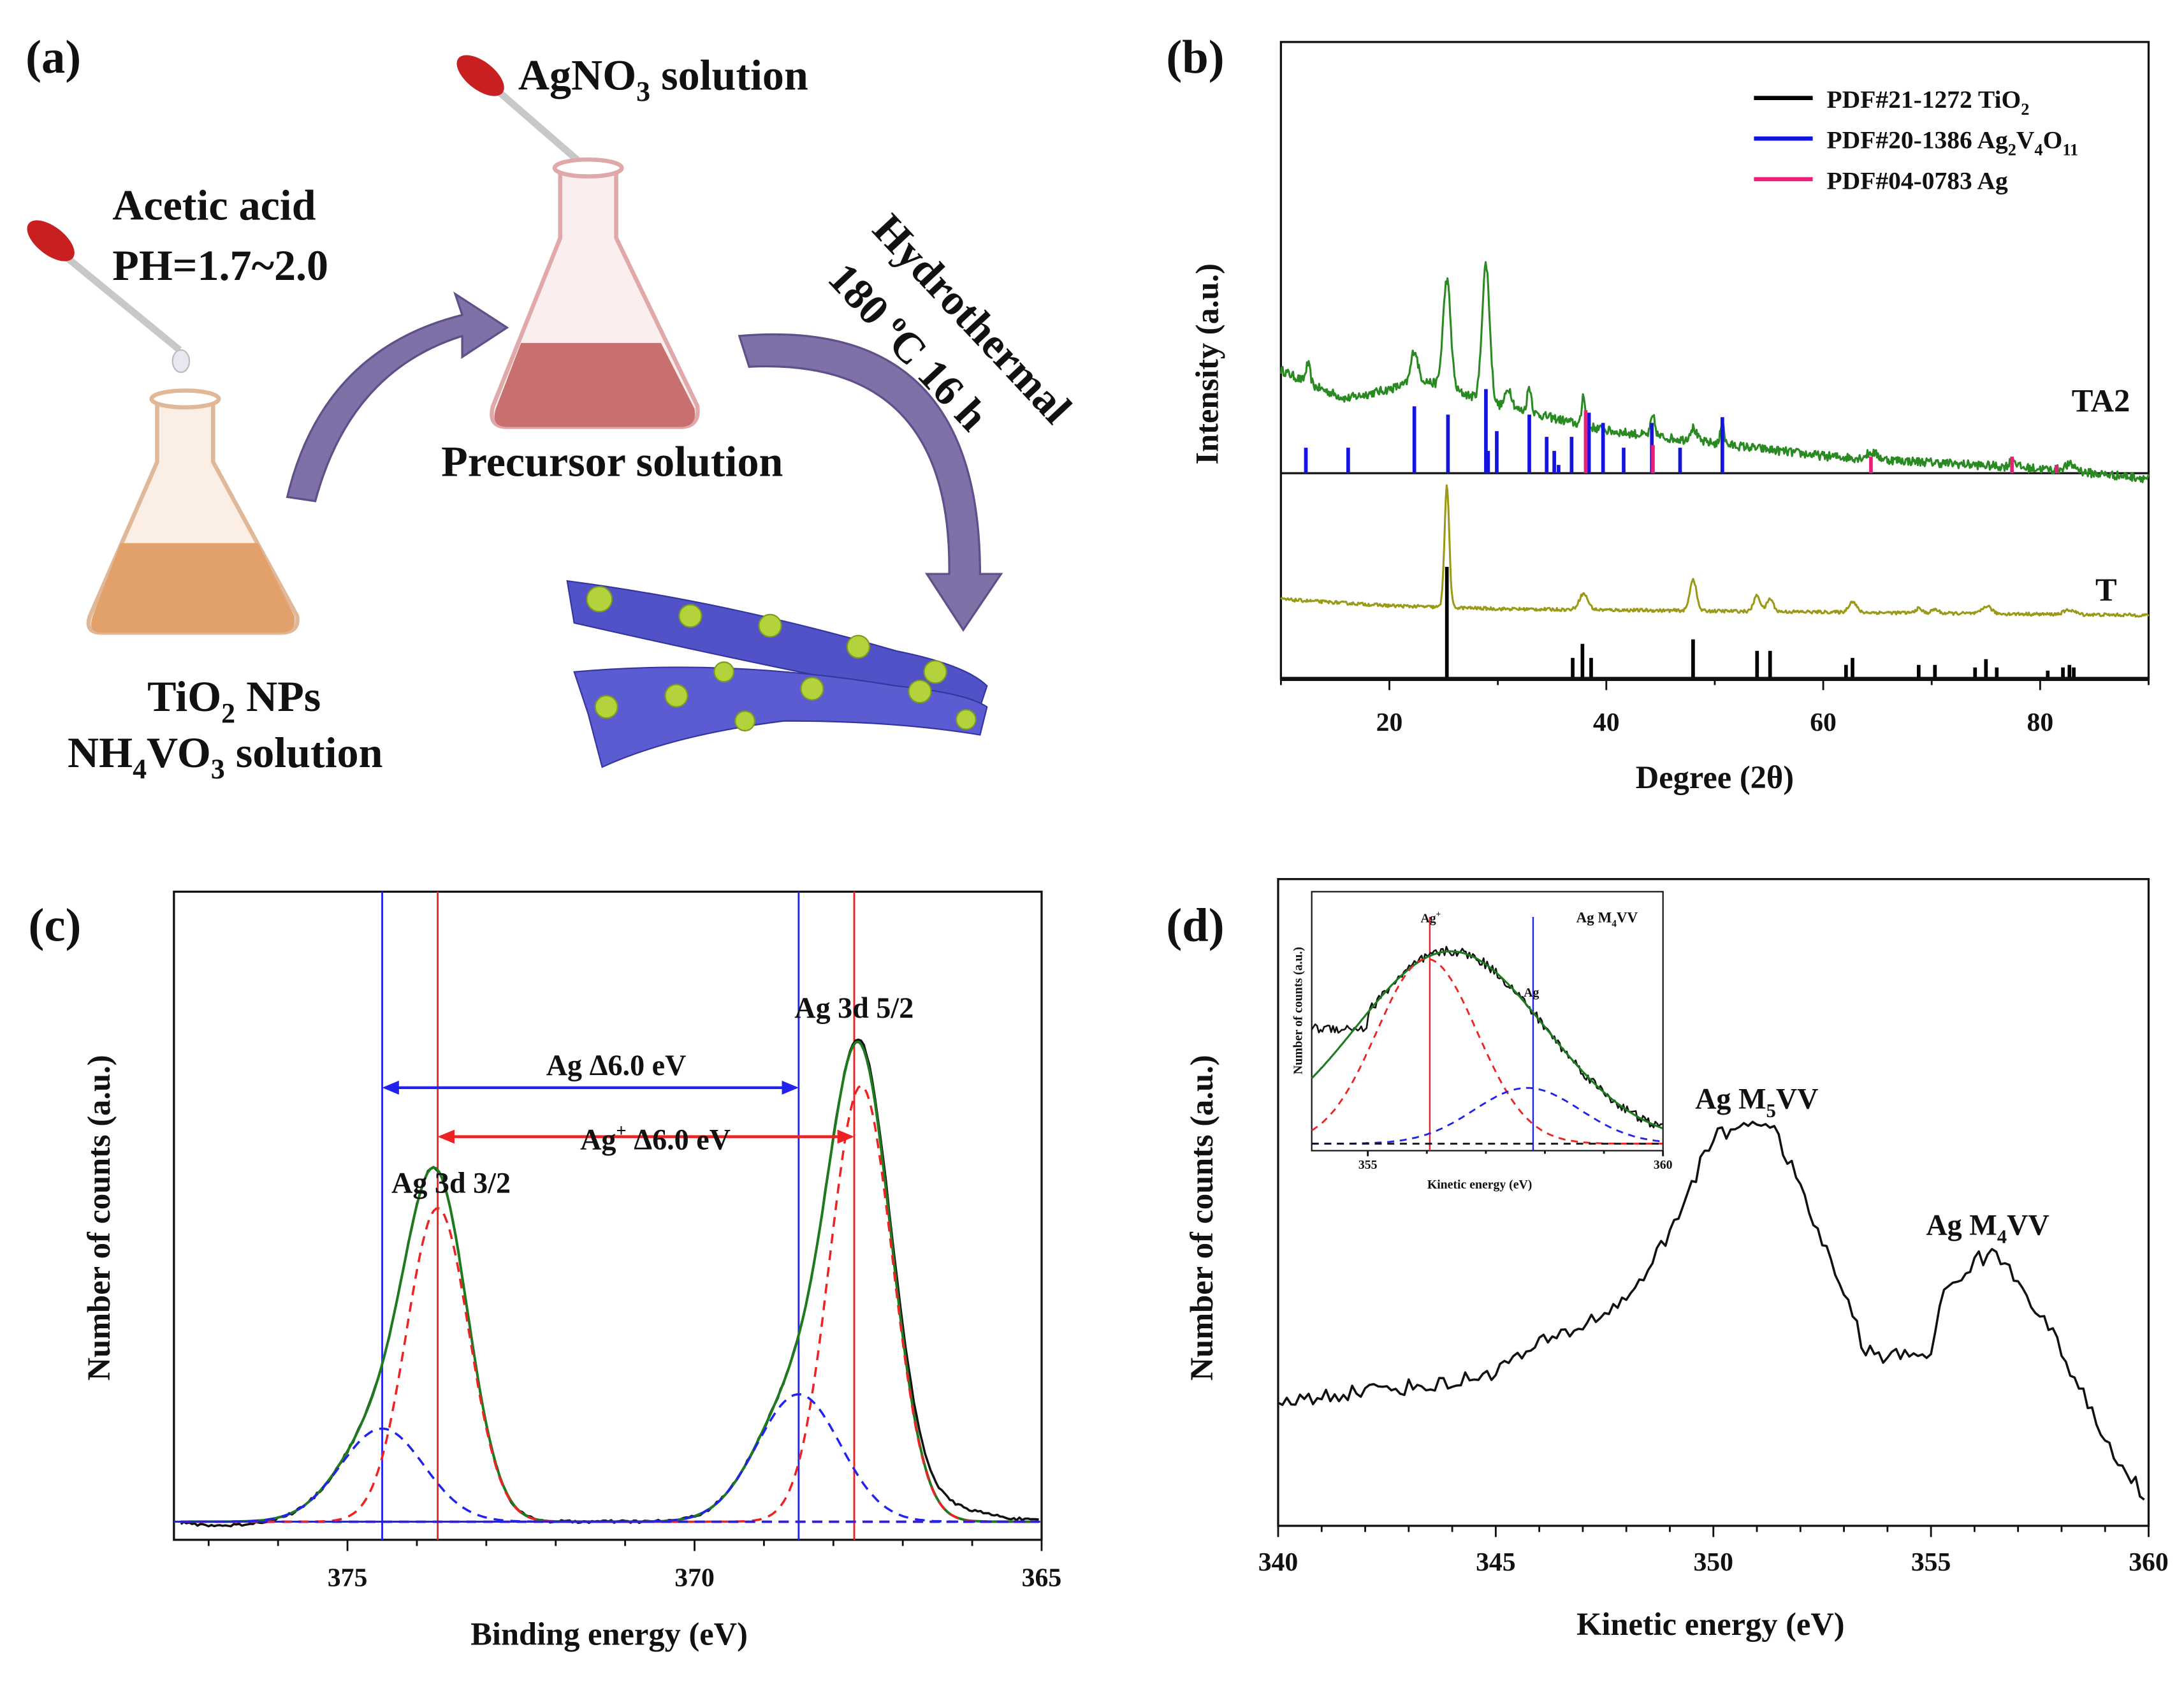 The height and width of the screenshot is (1684, 2184). What do you see at coordinates (2106, 590) in the screenshot?
I see `series-label-t: T` at bounding box center [2106, 590].